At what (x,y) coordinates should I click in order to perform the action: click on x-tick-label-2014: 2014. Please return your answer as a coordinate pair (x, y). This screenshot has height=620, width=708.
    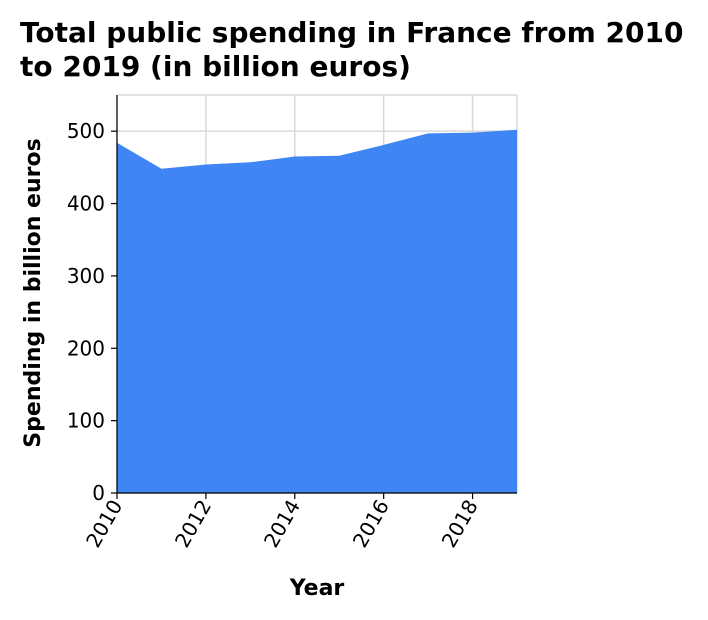
    Looking at the image, I should click on (282, 524).